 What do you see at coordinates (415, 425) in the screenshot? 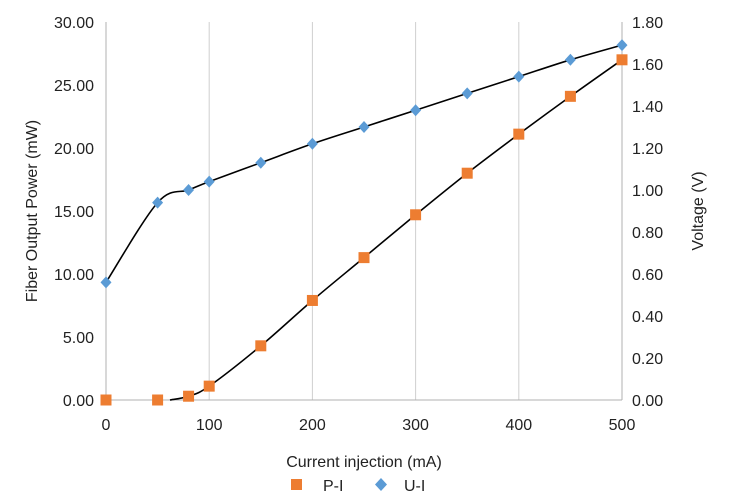
I see `x-tick-label: 300` at bounding box center [415, 425].